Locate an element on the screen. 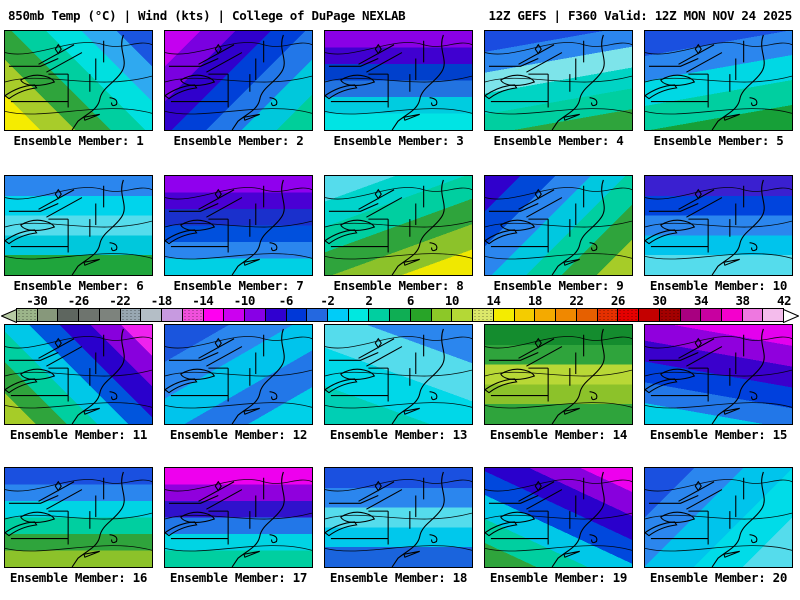  ensemble-member-label: Ensemble Member: 18 is located at coordinates (398, 577).